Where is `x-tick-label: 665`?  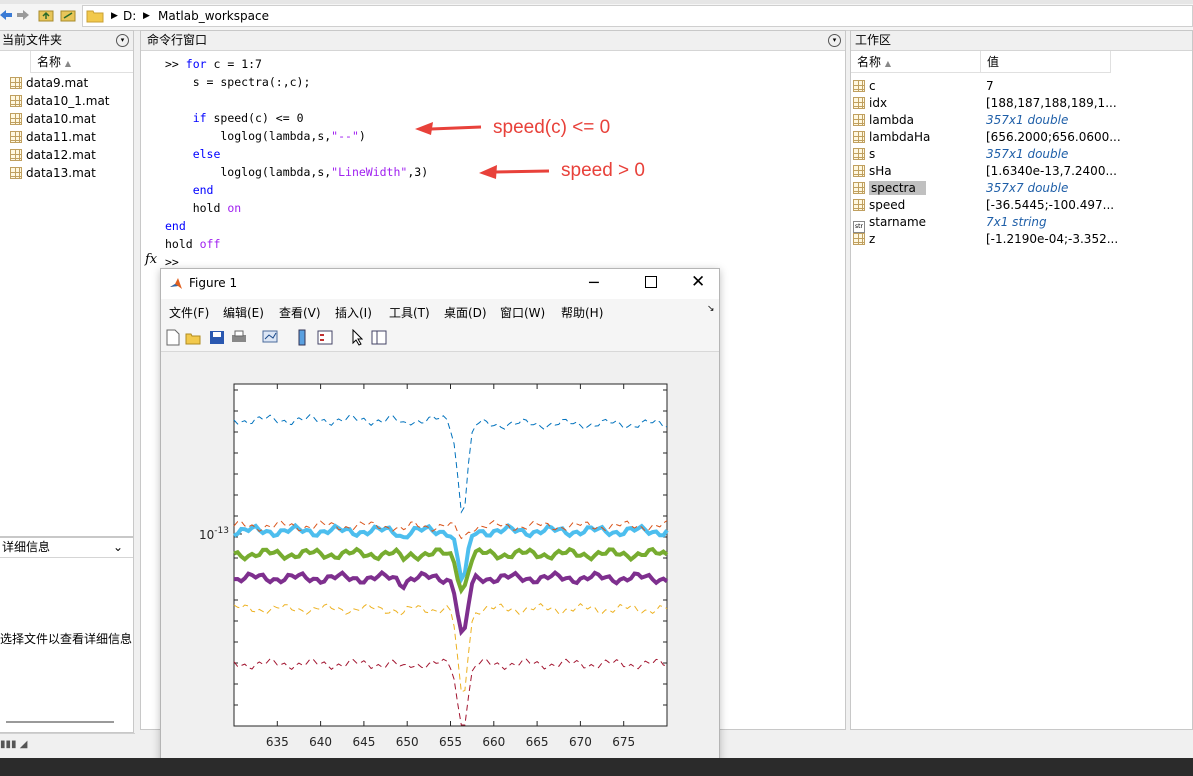 x-tick-label: 665 is located at coordinates (537, 742).